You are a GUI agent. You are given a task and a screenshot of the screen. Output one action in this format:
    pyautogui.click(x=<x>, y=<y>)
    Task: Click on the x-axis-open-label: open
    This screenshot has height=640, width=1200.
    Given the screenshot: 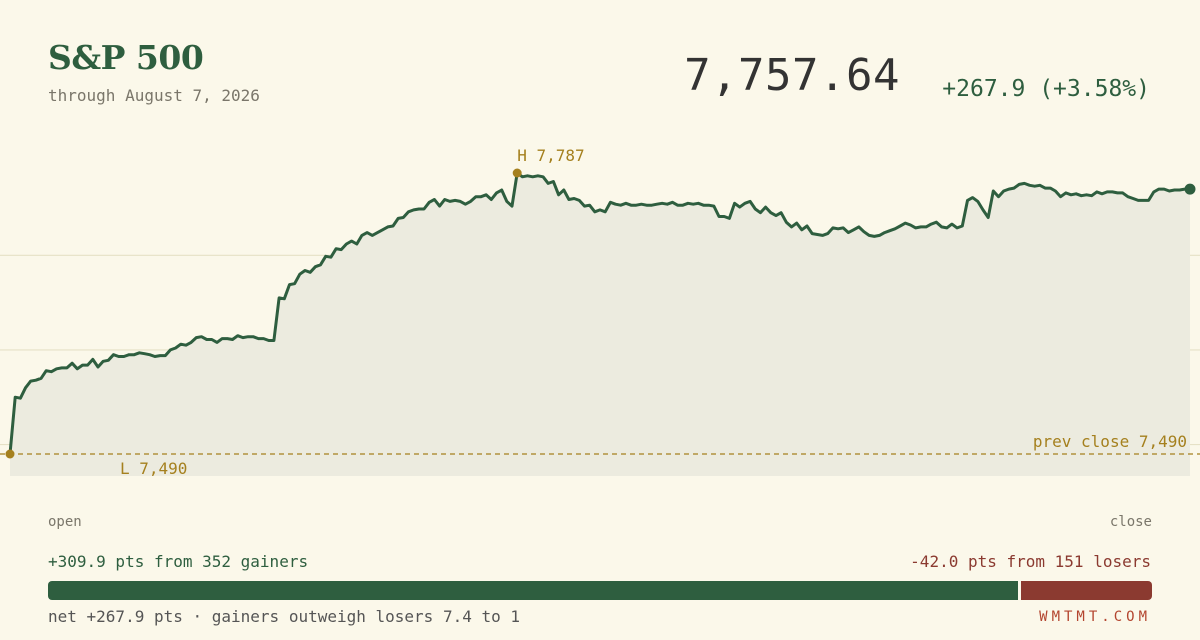 What is the action you would take?
    pyautogui.click(x=65, y=522)
    